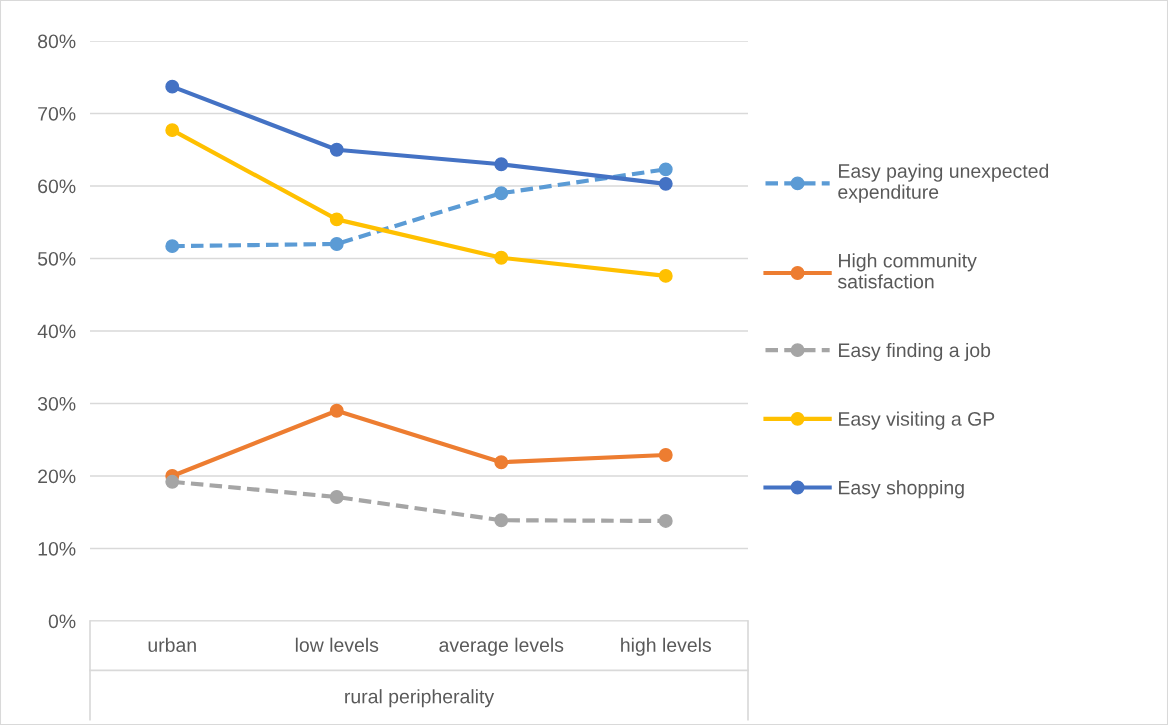  I want to click on x-tick-label: low levels, so click(337, 644).